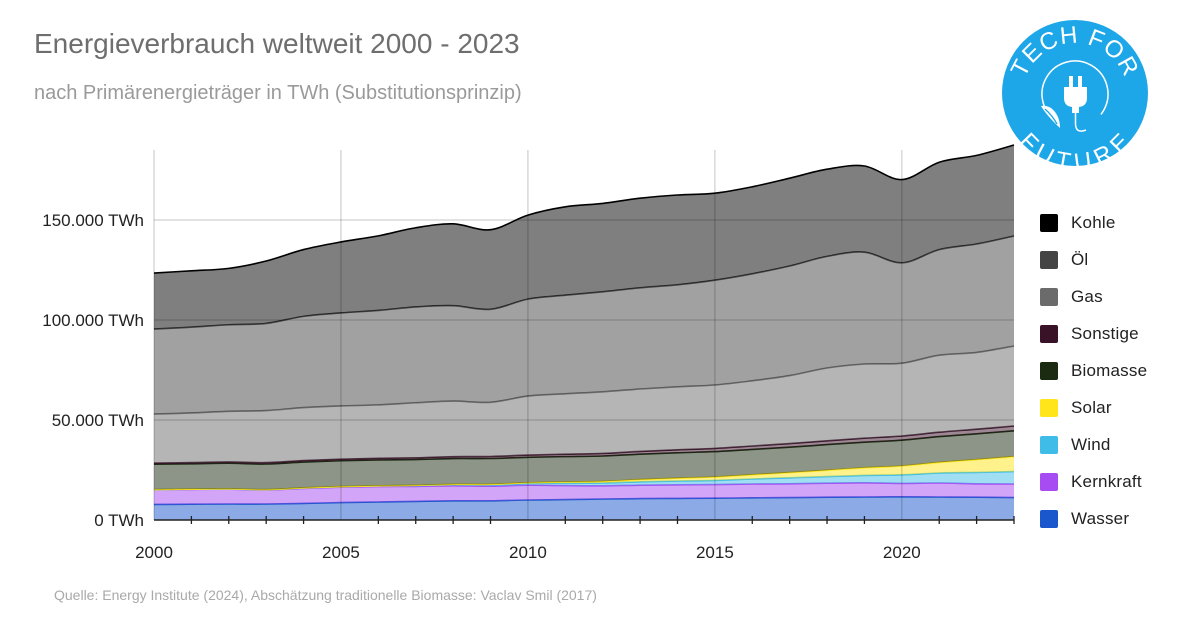  I want to click on x-axis: 2000 2005 2010 2015 2020, so click(575, 539).